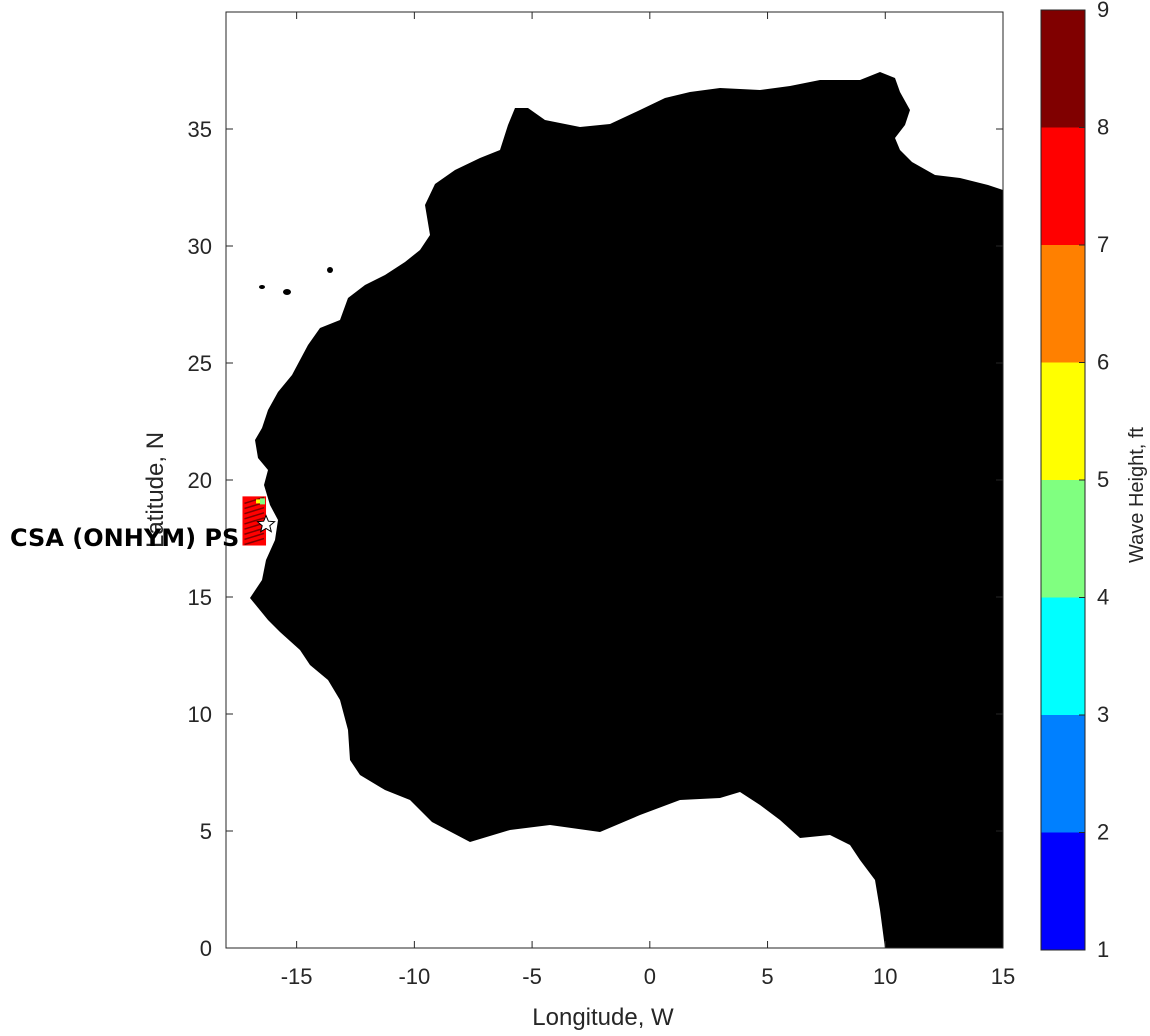 Image resolution: width=1150 pixels, height=1036 pixels. I want to click on colorbar, so click(1063, 480).